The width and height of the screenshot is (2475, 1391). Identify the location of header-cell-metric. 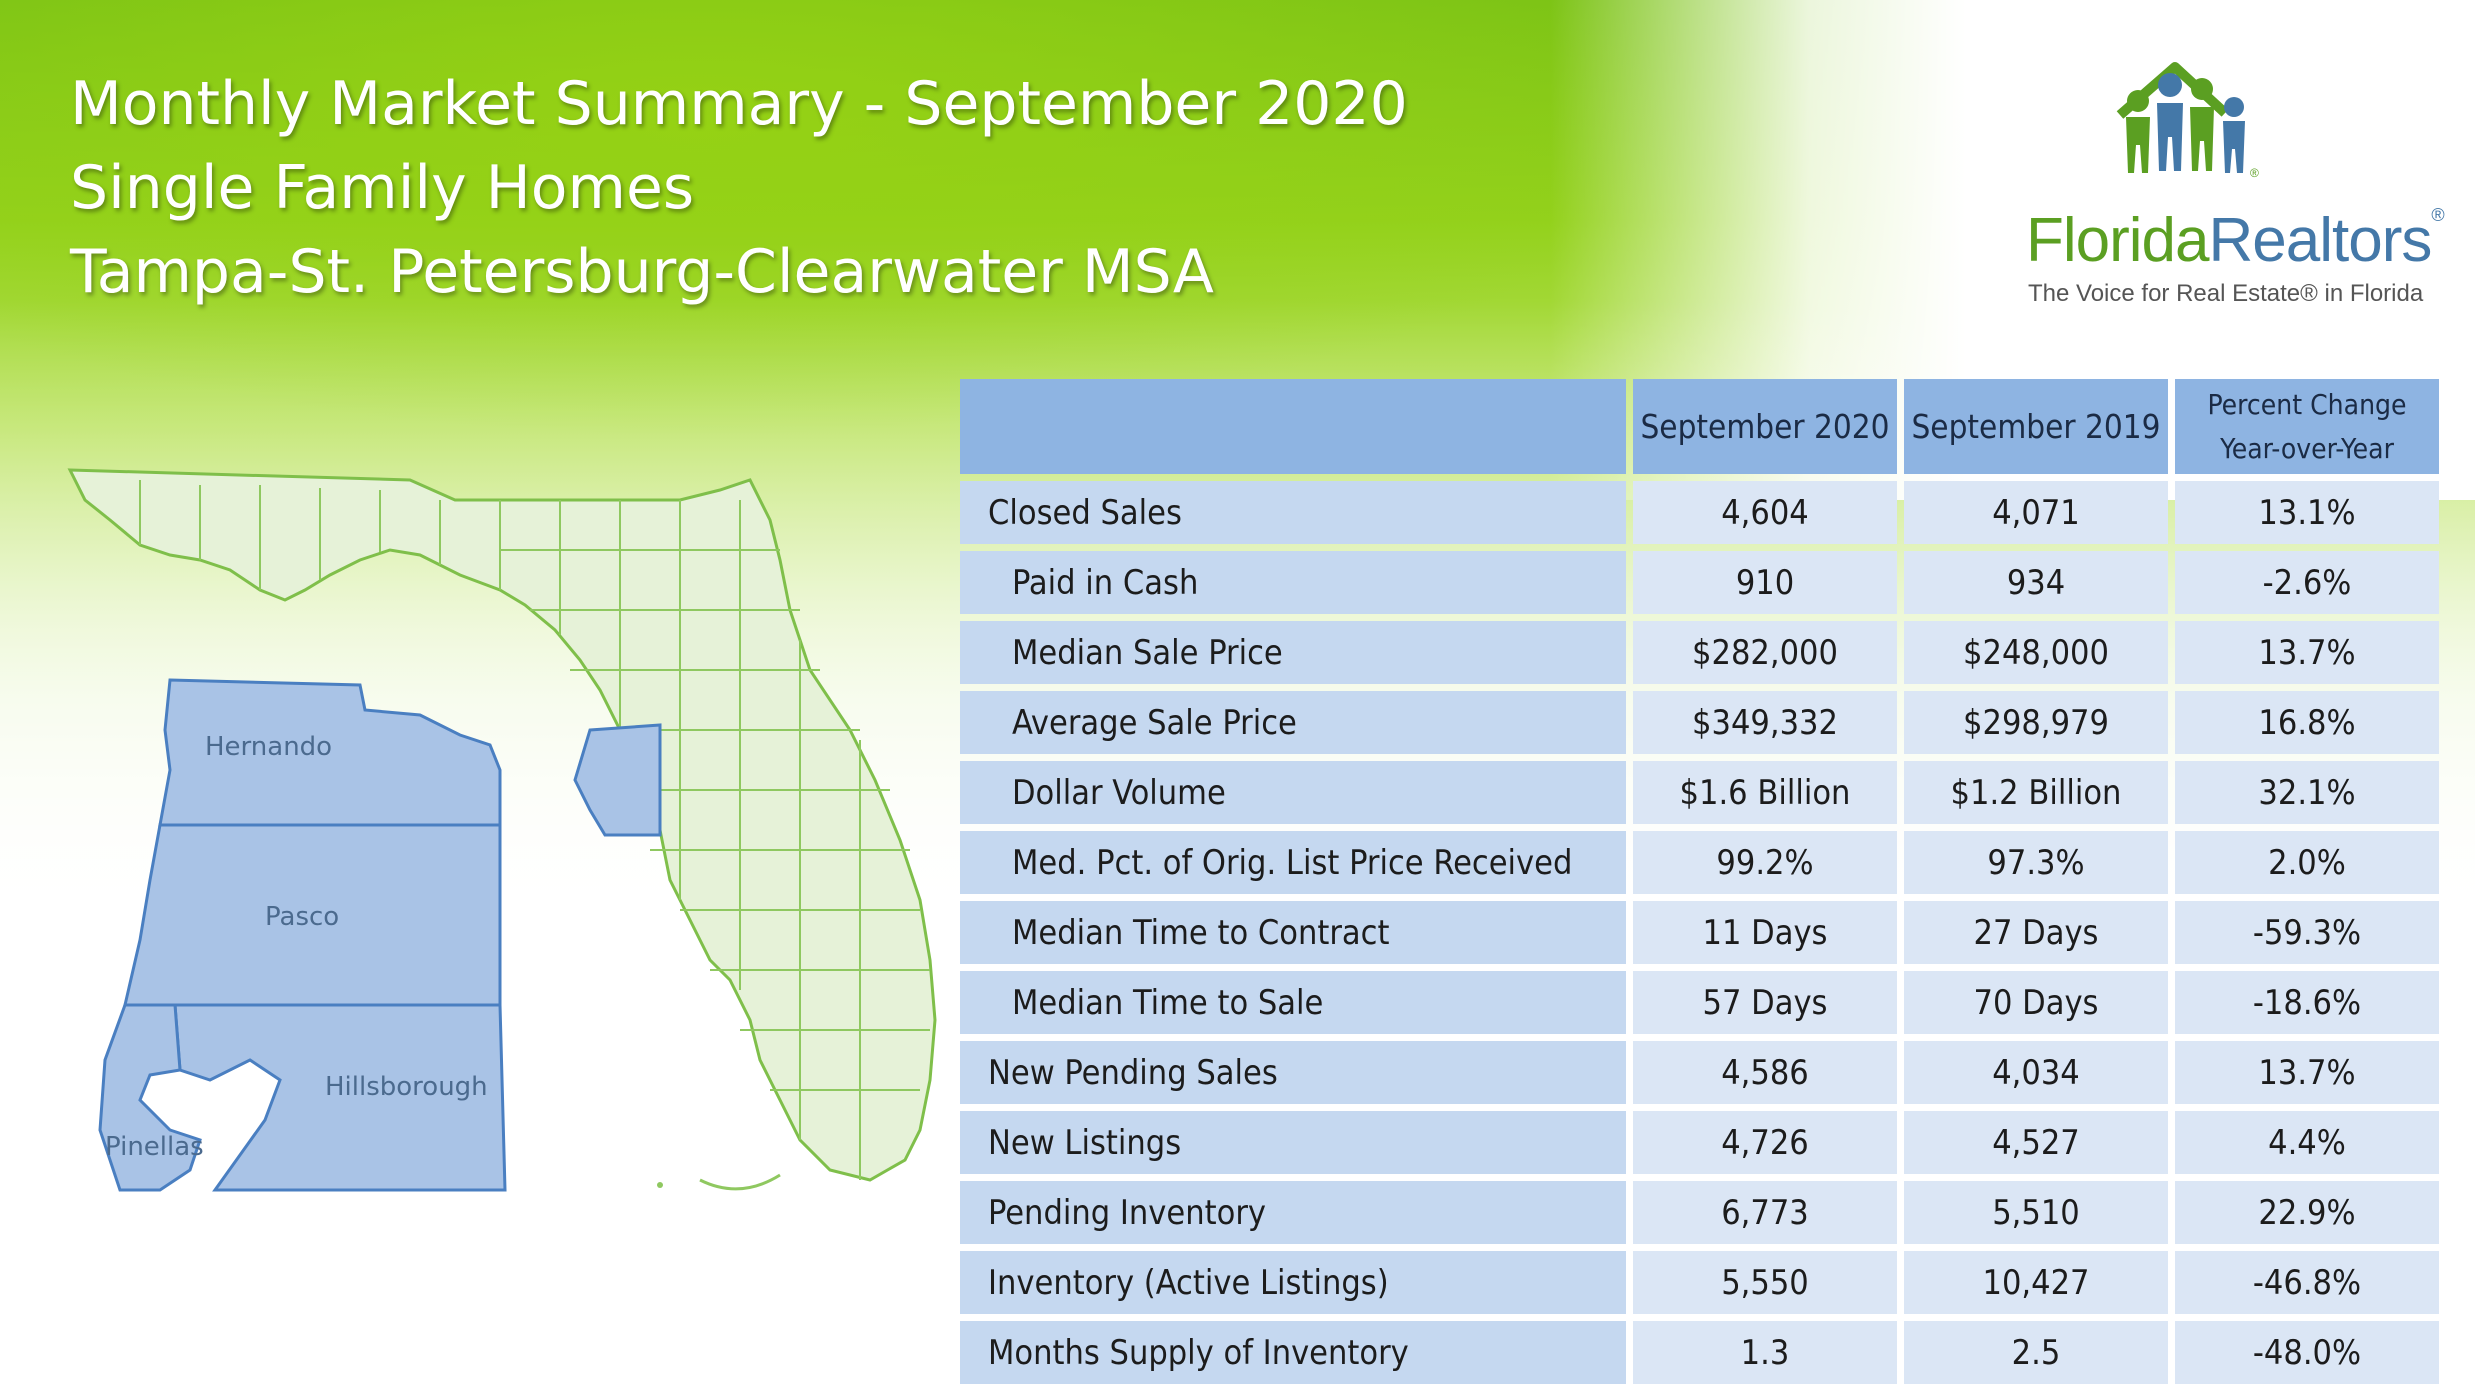
(1293, 426).